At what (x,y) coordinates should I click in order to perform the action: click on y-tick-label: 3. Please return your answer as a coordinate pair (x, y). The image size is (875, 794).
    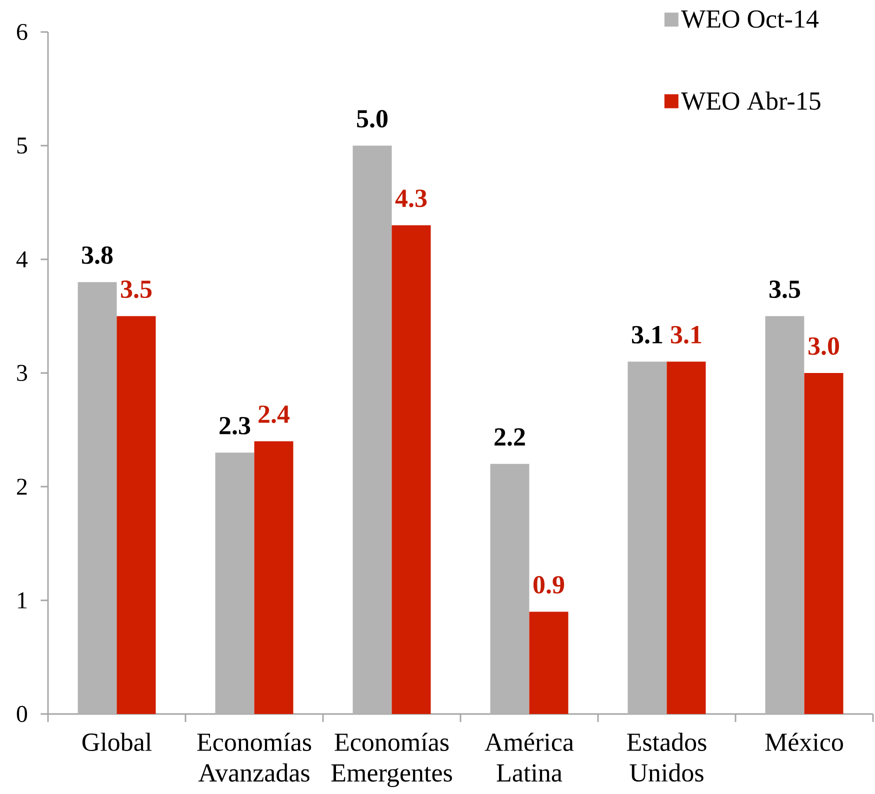
    Looking at the image, I should click on (22, 373).